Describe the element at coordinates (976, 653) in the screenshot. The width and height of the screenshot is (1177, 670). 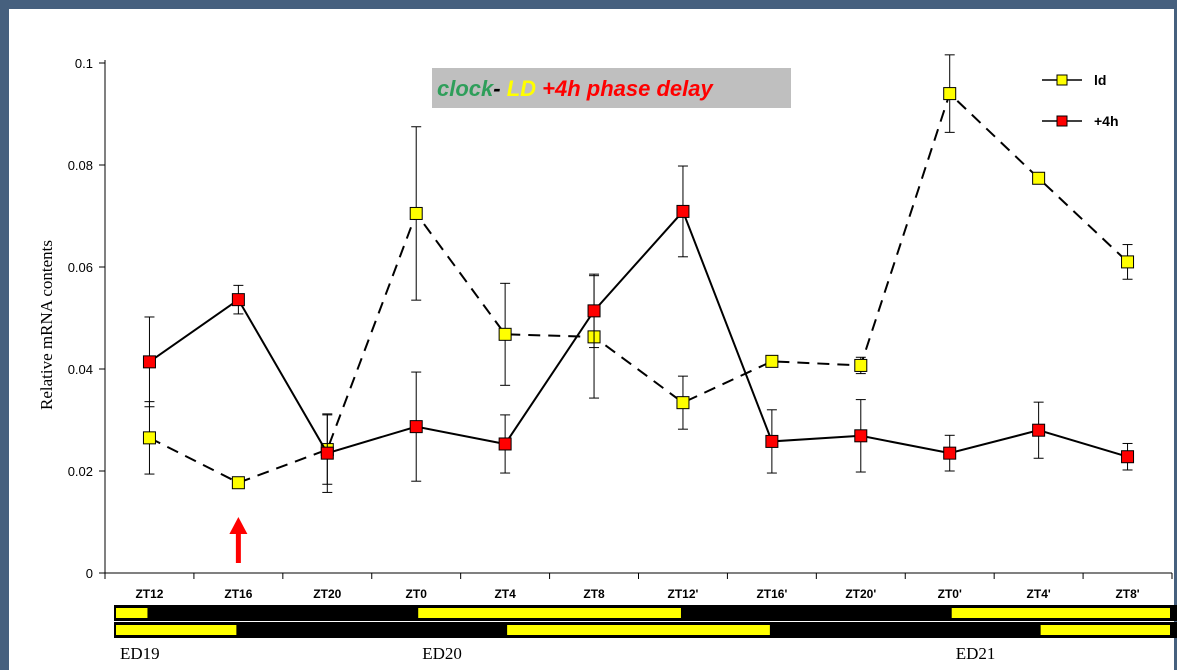
I see `day-label: ED21` at that location.